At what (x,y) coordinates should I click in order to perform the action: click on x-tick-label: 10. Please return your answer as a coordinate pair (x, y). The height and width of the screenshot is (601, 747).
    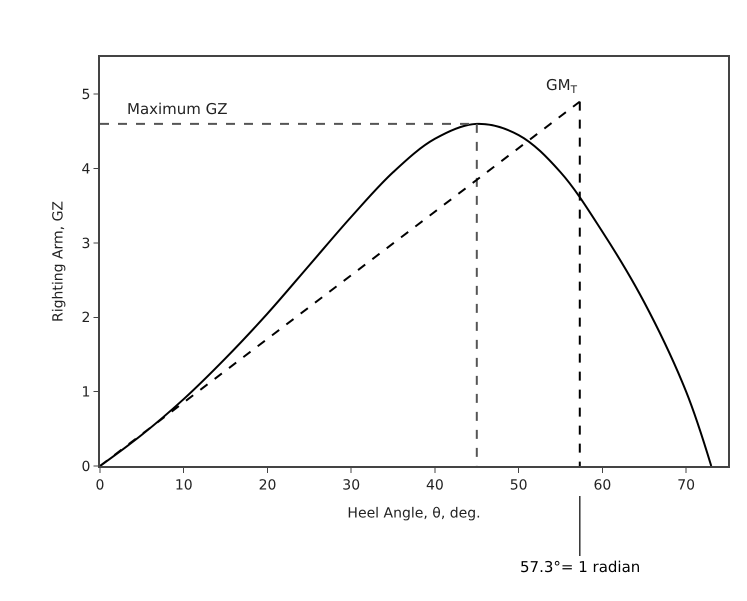
    Looking at the image, I should click on (183, 486).